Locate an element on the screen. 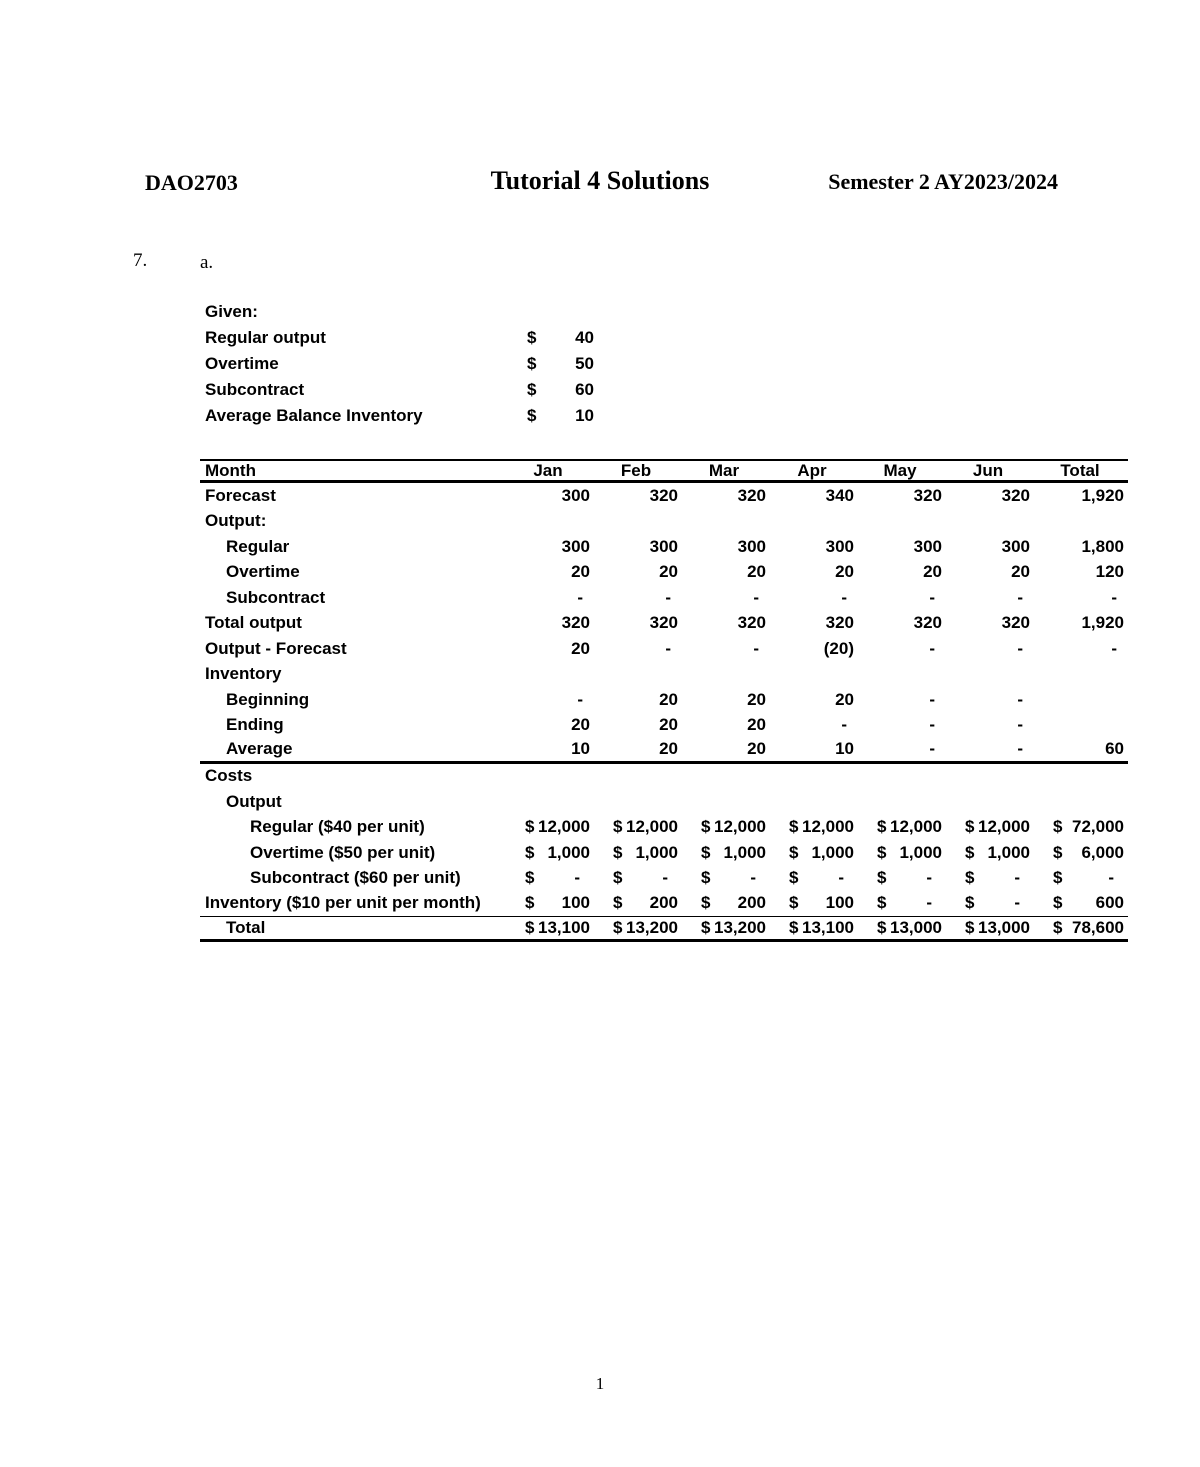  column-header: Total is located at coordinates (1080, 470).